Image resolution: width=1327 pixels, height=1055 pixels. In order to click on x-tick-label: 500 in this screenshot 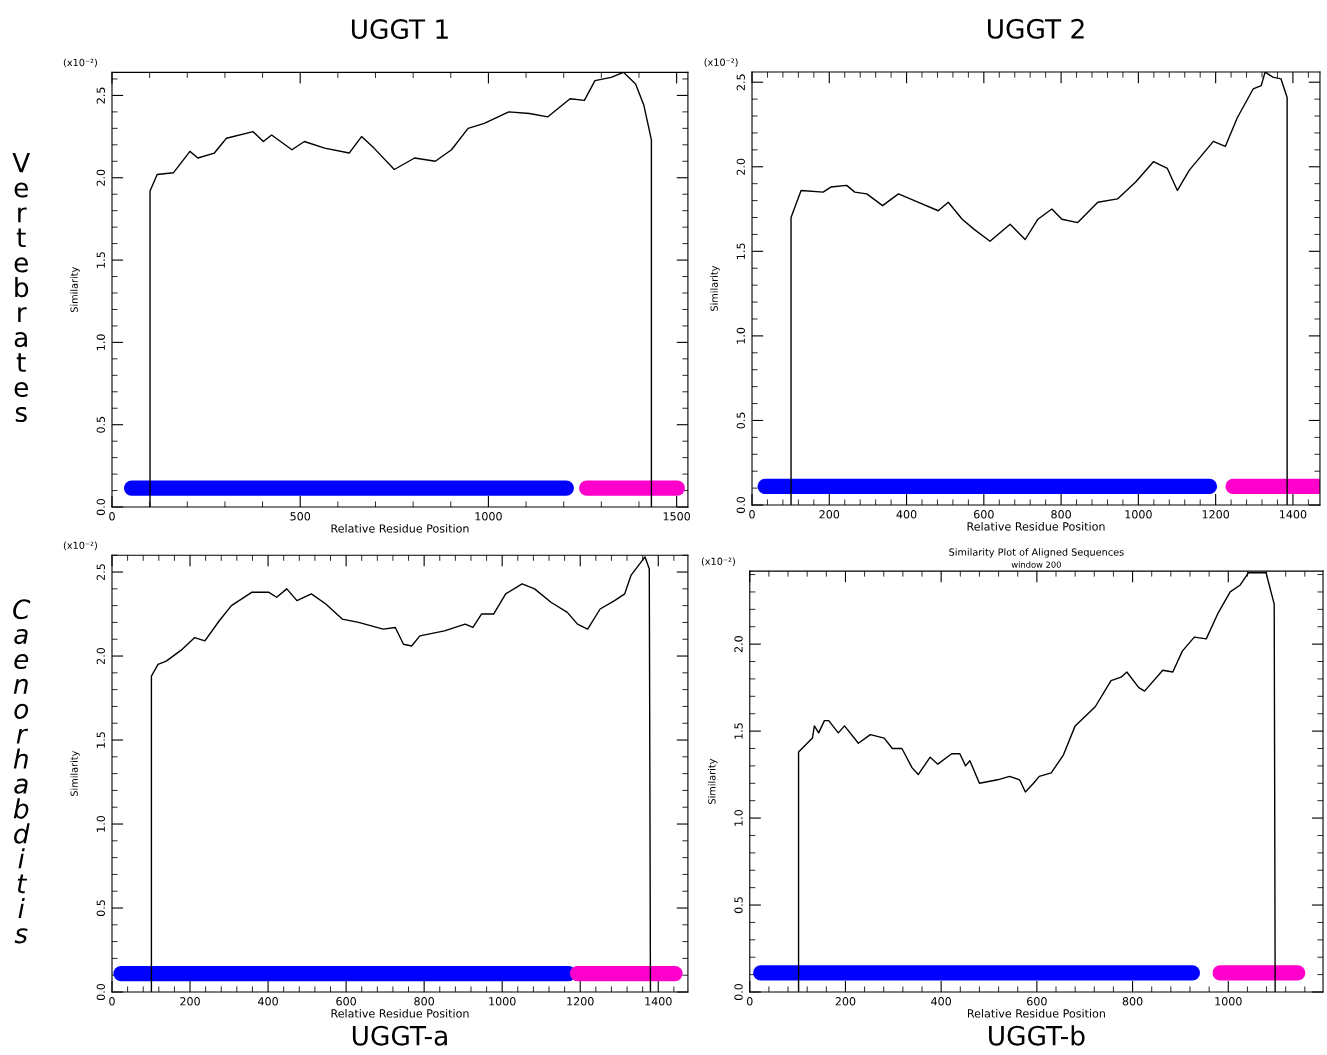, I will do `click(300, 516)`.